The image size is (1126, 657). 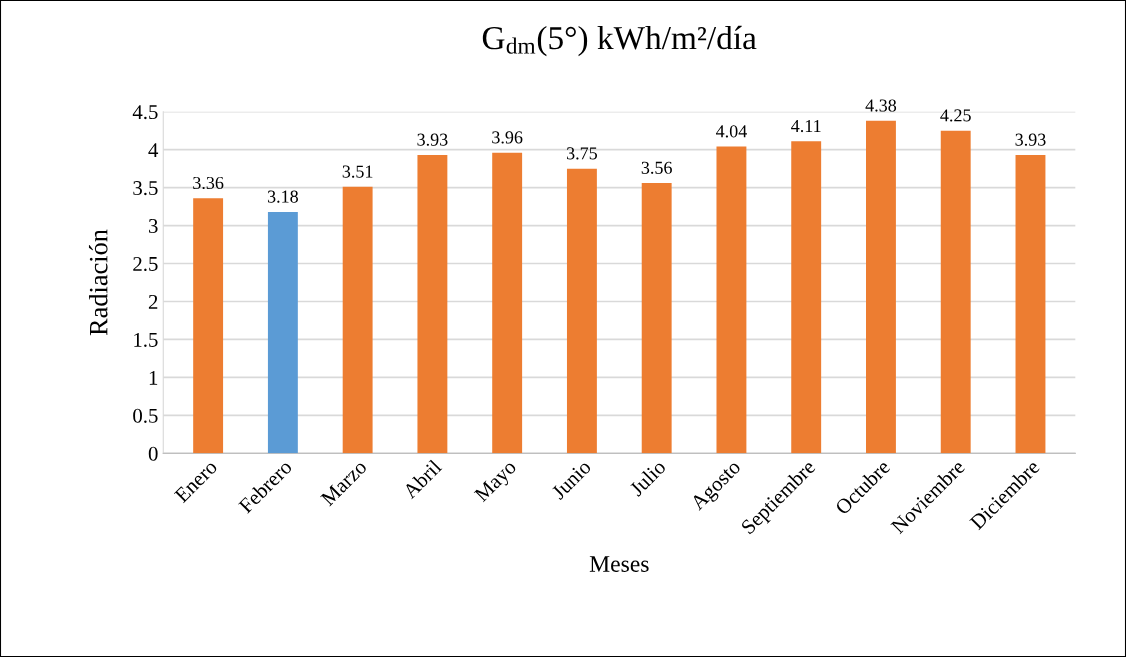 I want to click on y-tick-label: 3, so click(x=153, y=226).